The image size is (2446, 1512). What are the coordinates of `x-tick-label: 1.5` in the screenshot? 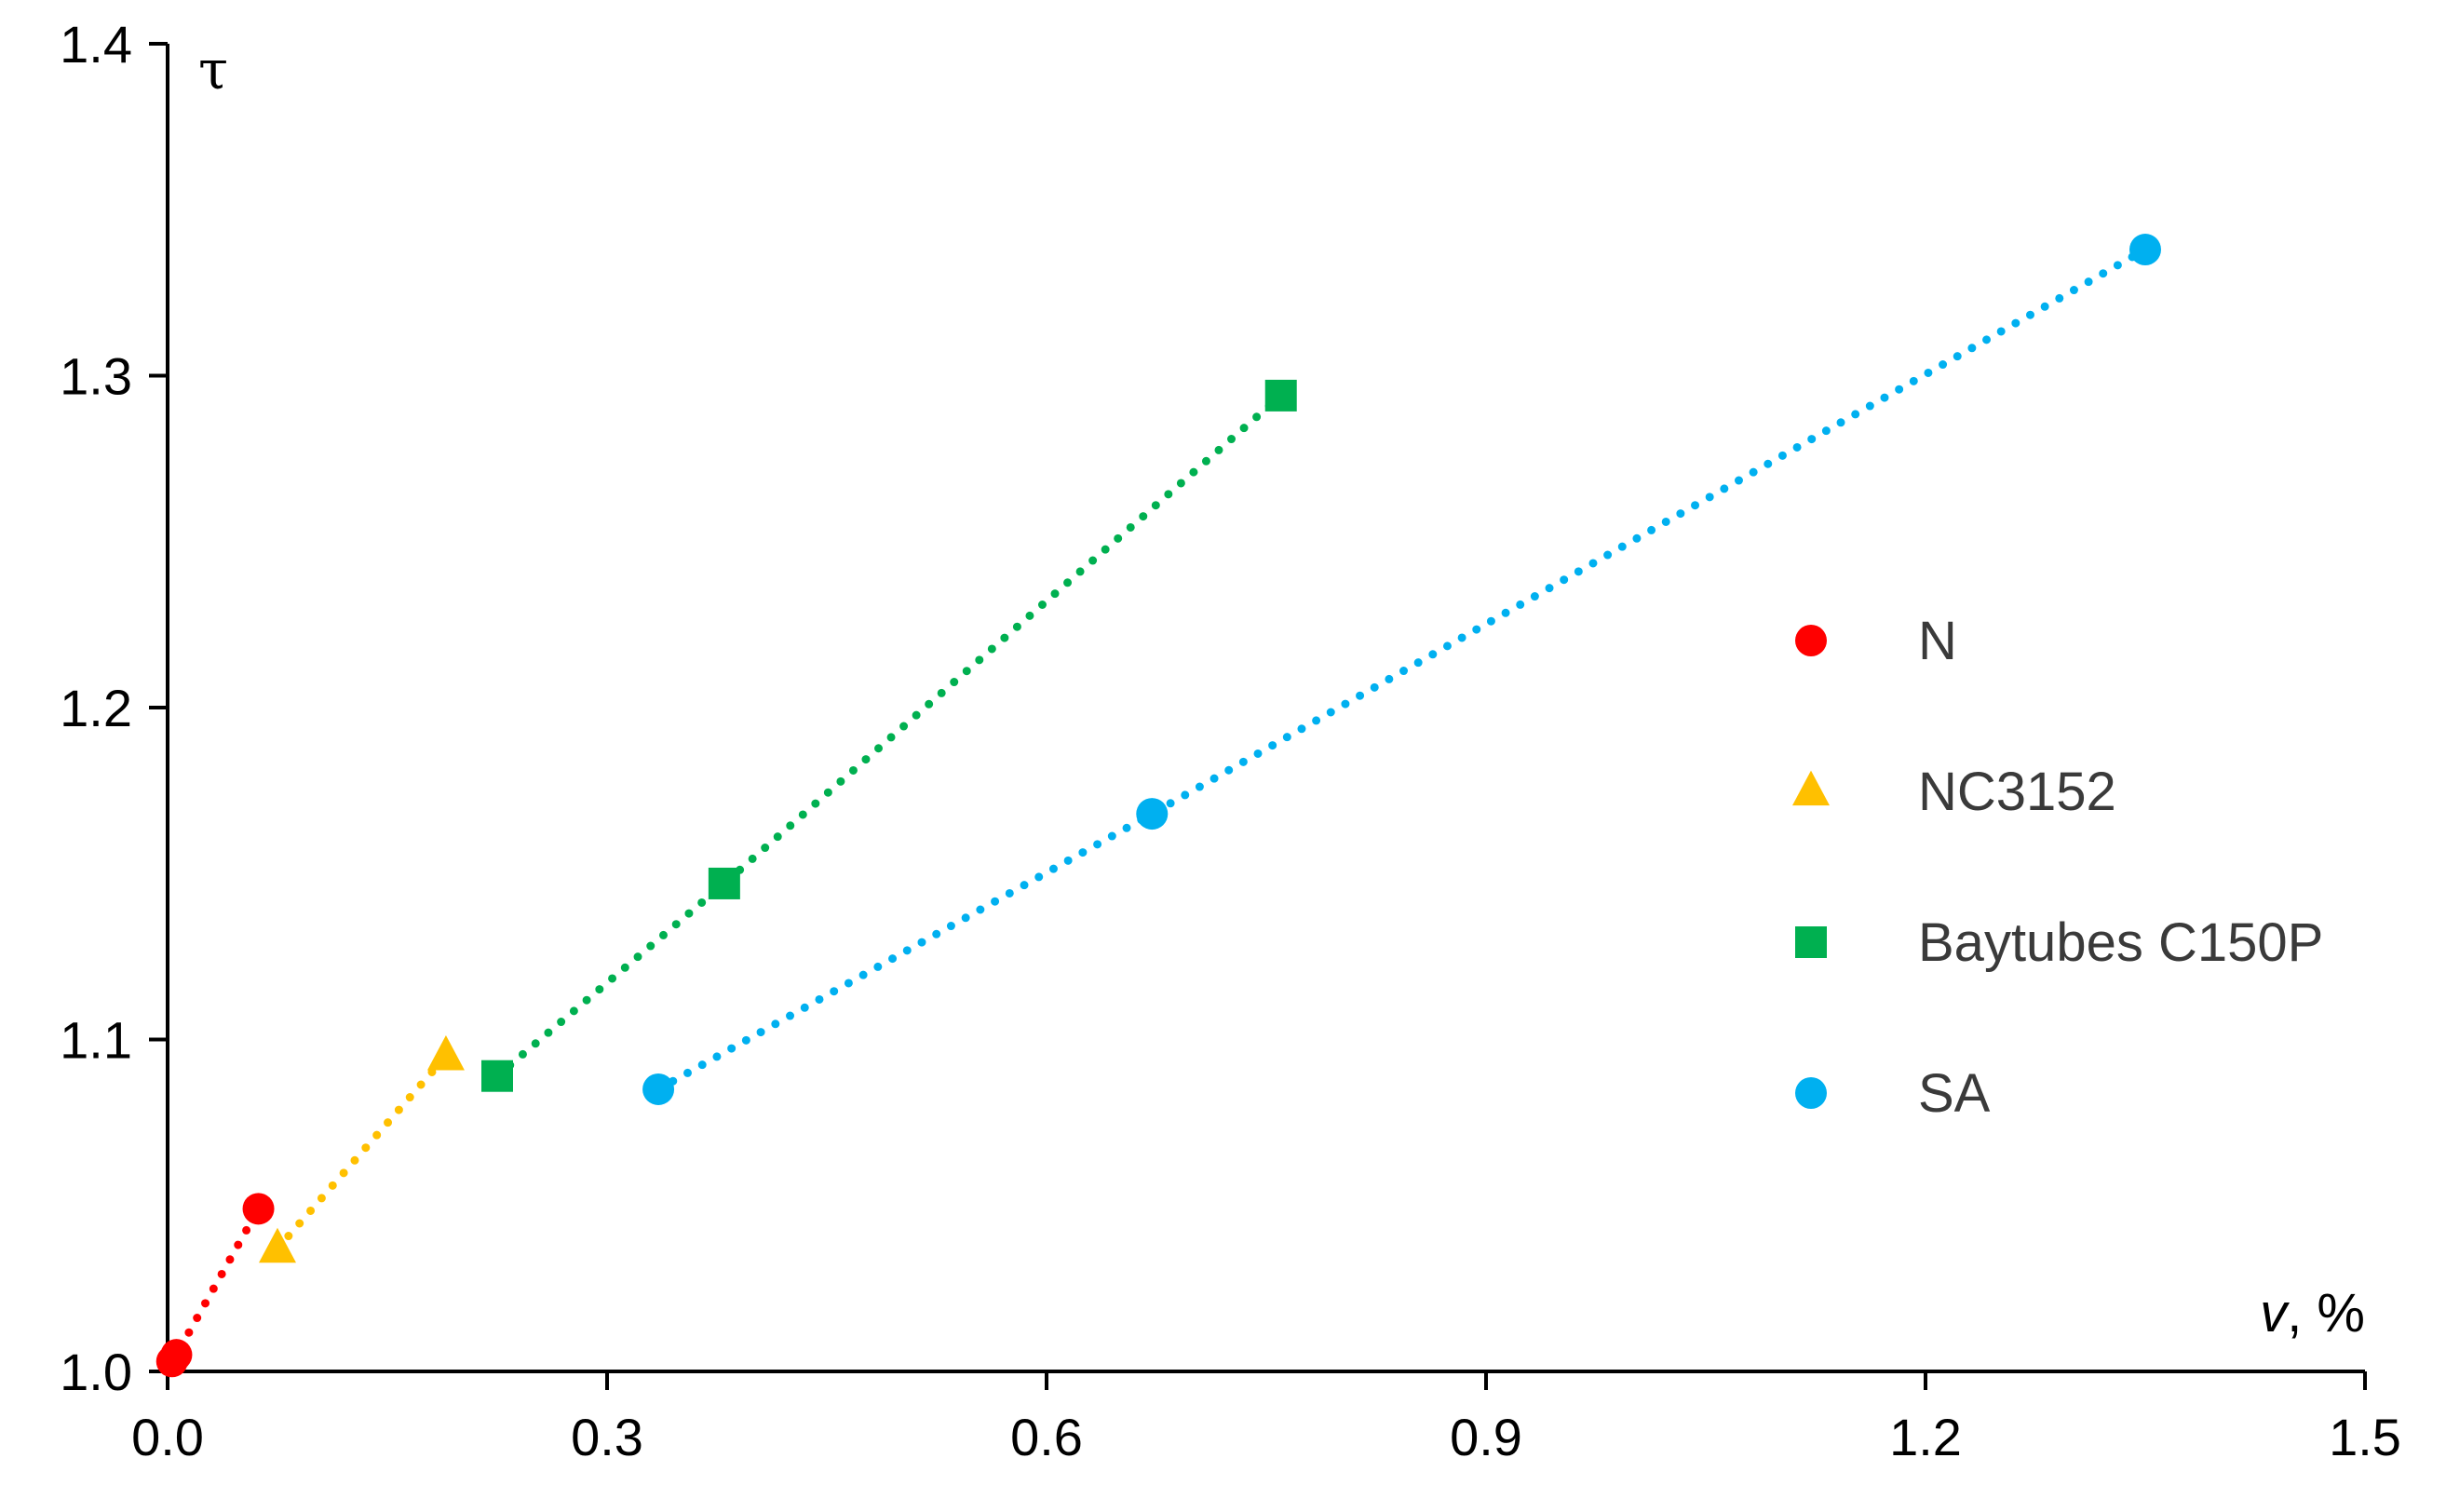 It's located at (2365, 1437).